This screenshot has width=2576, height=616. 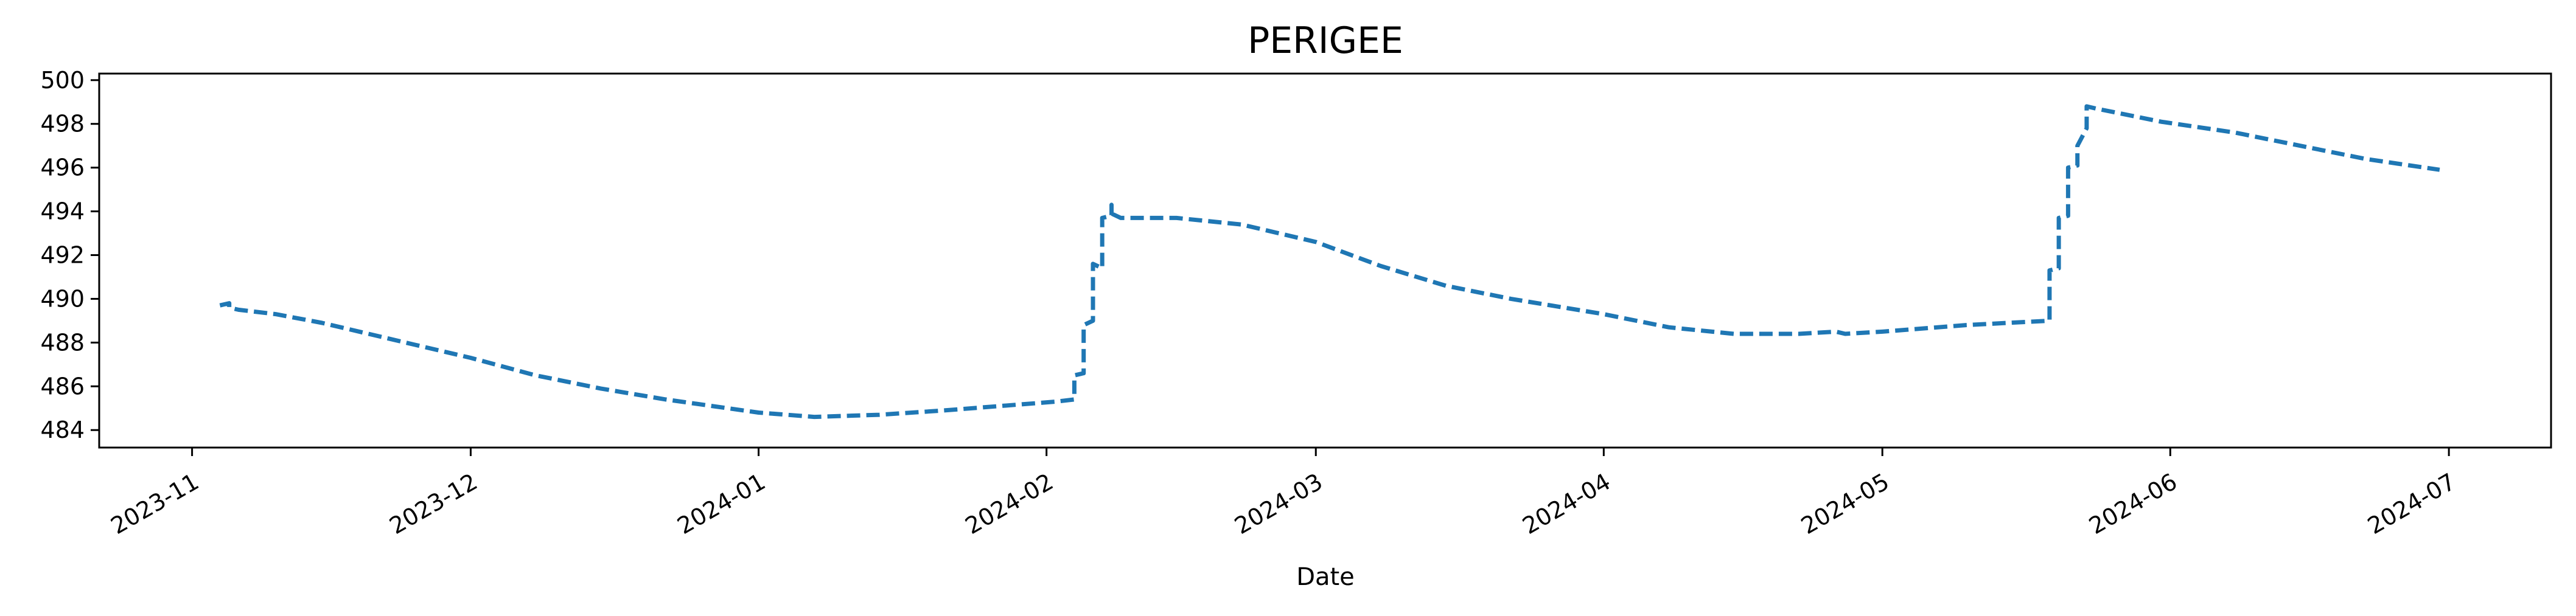 I want to click on x-tick-label: 2024-05, so click(x=1845, y=503).